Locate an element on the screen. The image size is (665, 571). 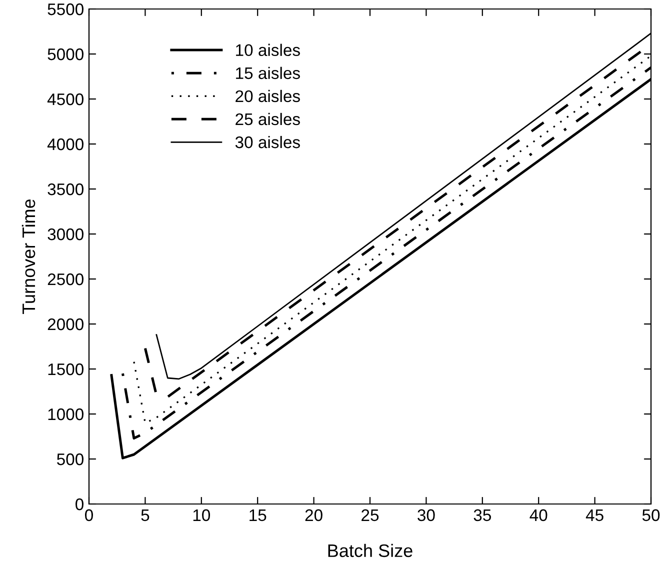
legend-label: 15 aisles is located at coordinates (268, 73).